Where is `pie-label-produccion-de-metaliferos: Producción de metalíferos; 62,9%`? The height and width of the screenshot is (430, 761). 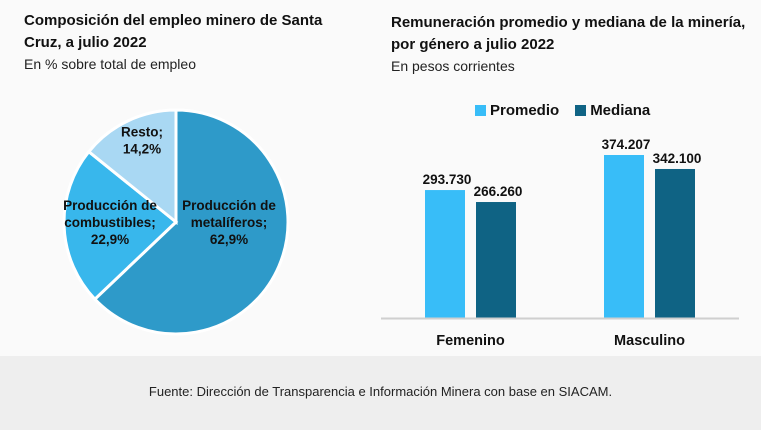 pie-label-produccion-de-metaliferos: Producción de metalíferos; 62,9% is located at coordinates (229, 222).